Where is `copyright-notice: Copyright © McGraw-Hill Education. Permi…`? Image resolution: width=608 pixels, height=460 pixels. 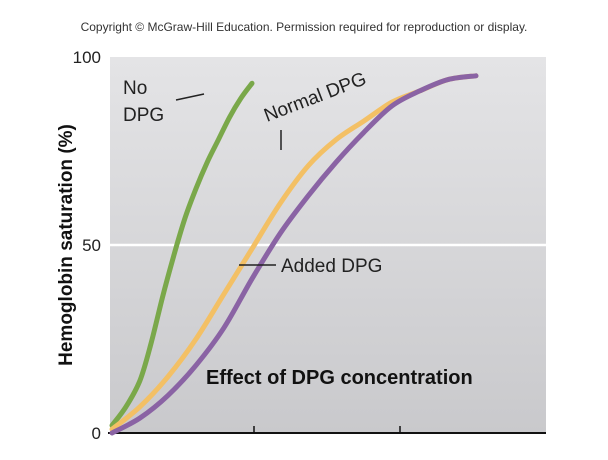 copyright-notice: Copyright © McGraw-Hill Education. Permi… is located at coordinates (304, 27).